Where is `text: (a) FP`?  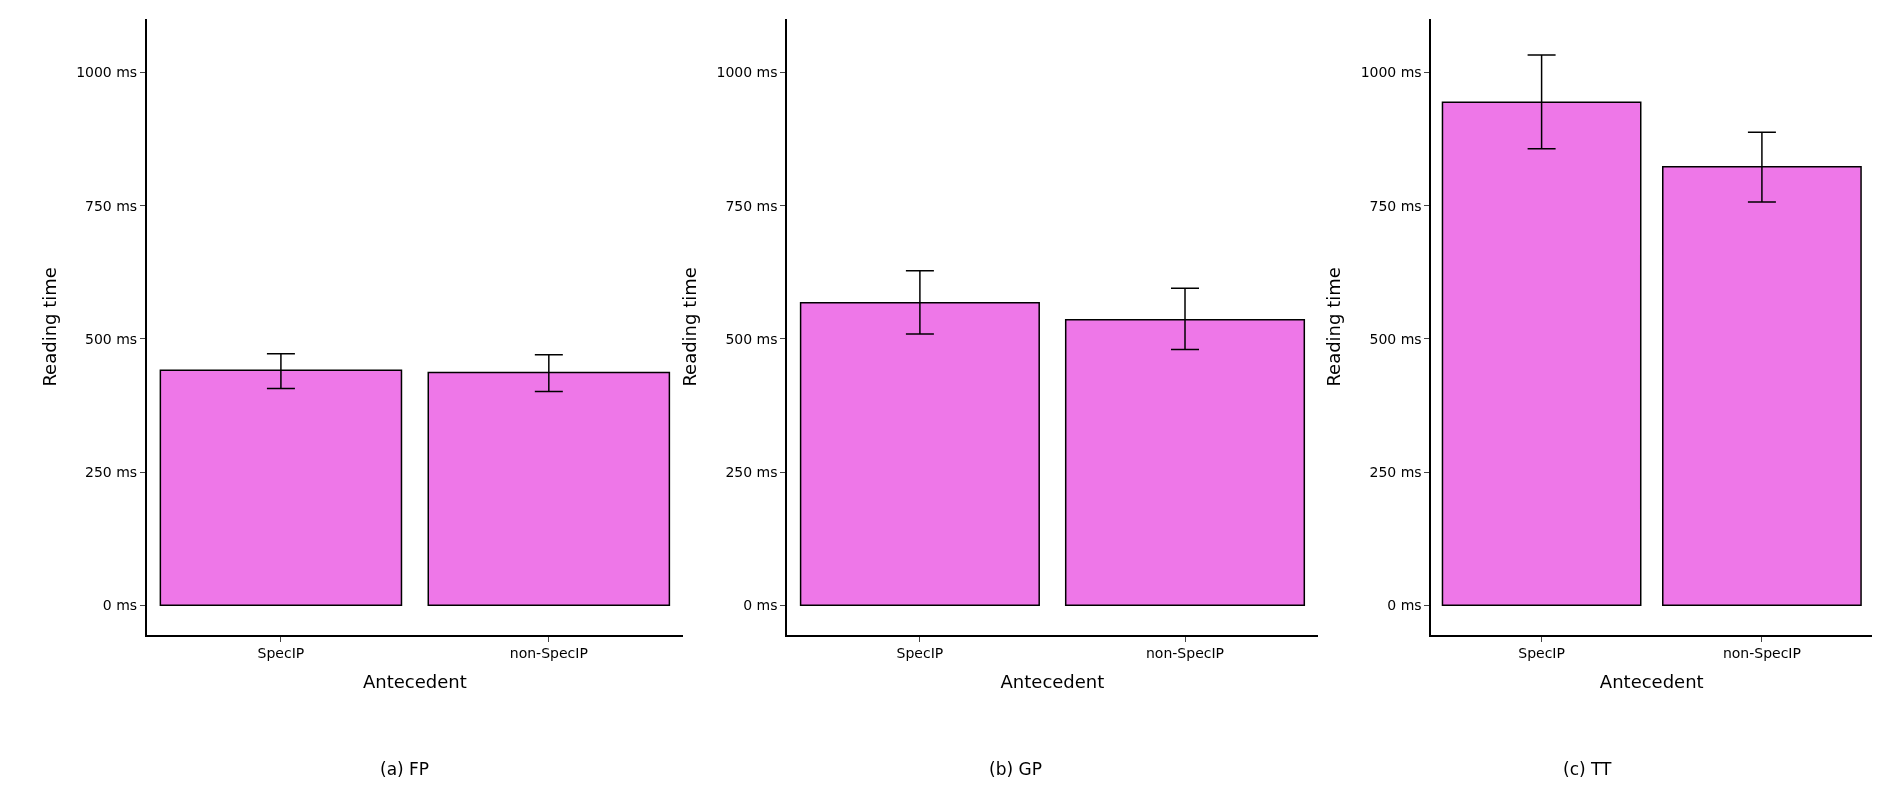 text: (a) FP is located at coordinates (405, 769).